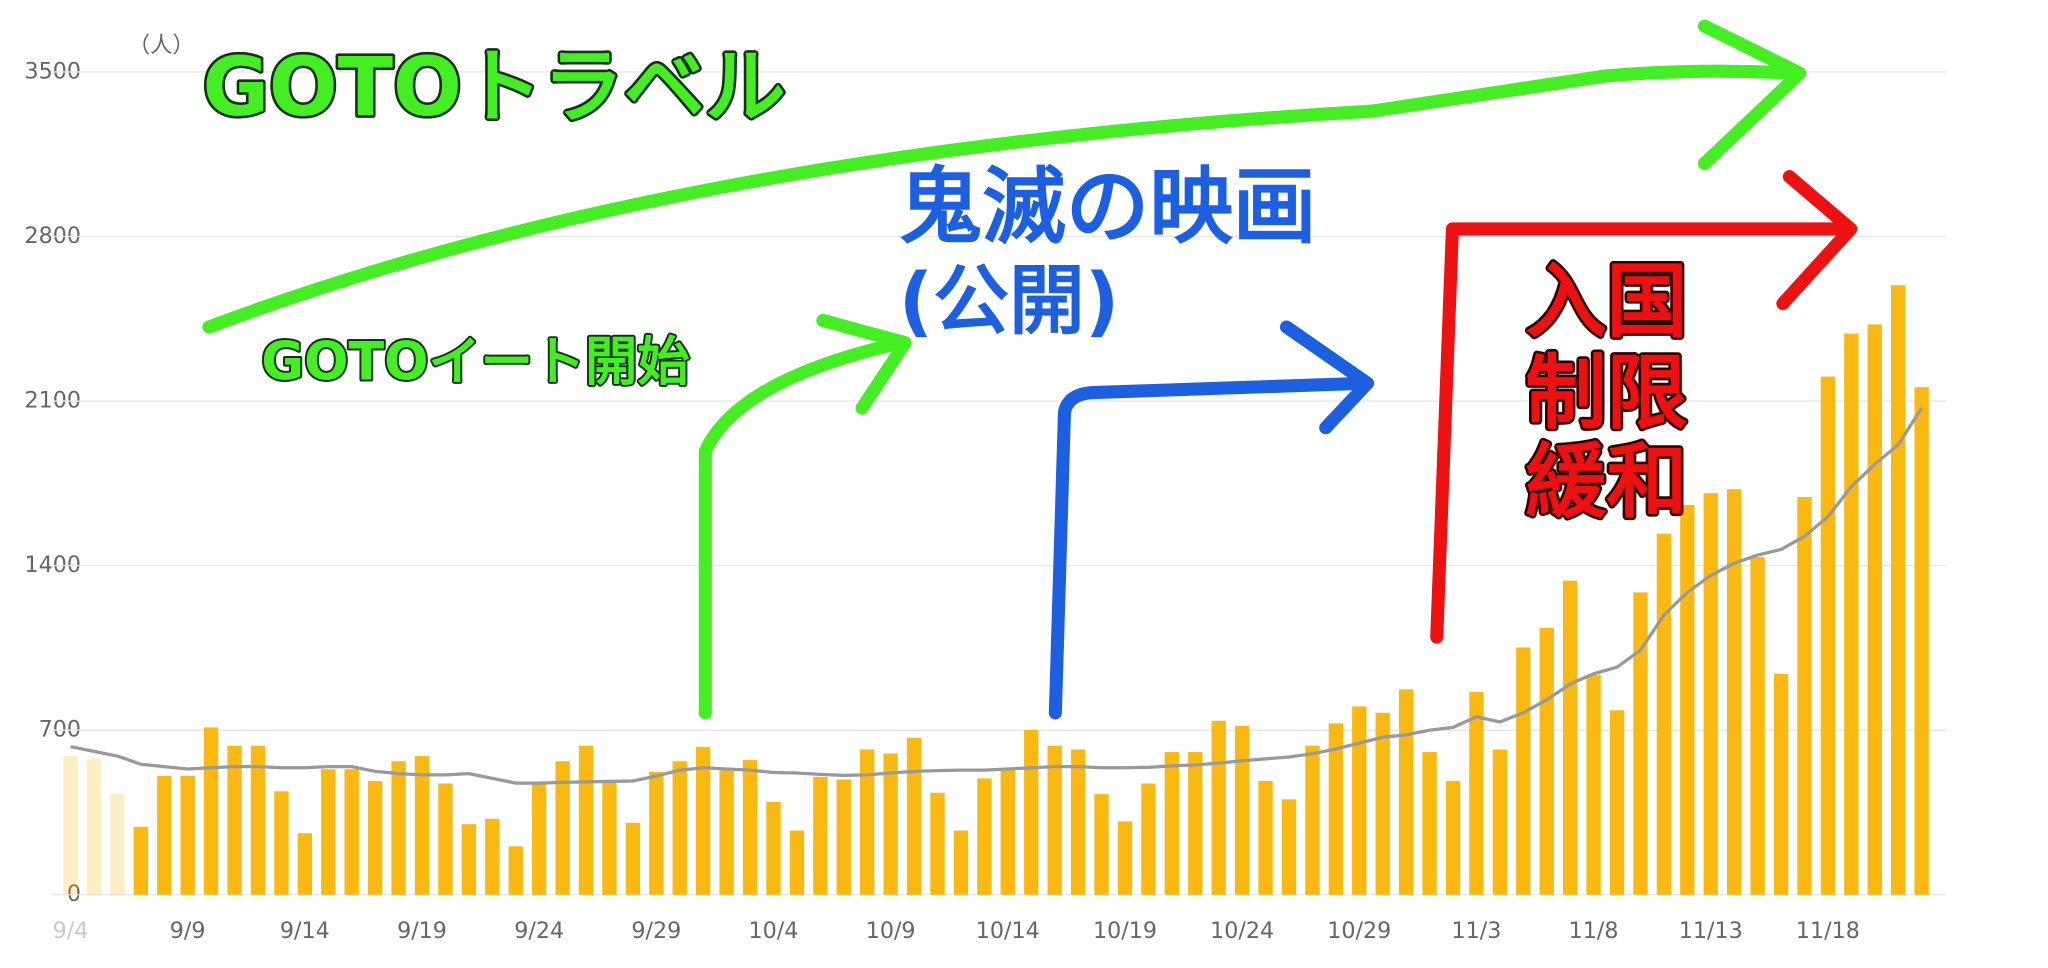 The width and height of the screenshot is (2048, 968). What do you see at coordinates (1359, 931) in the screenshot?
I see `x-tick-label: 10/29` at bounding box center [1359, 931].